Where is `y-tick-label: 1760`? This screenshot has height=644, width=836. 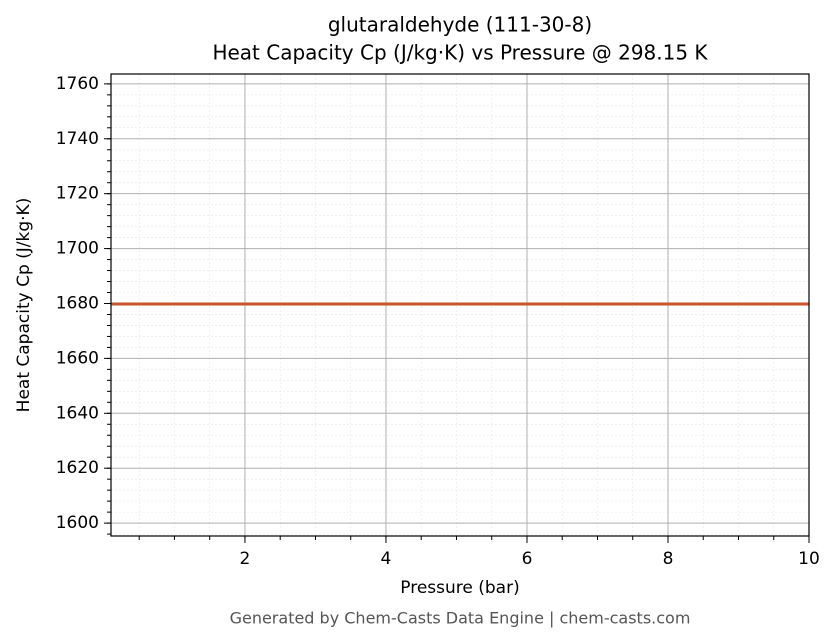
y-tick-label: 1760 is located at coordinates (77, 84).